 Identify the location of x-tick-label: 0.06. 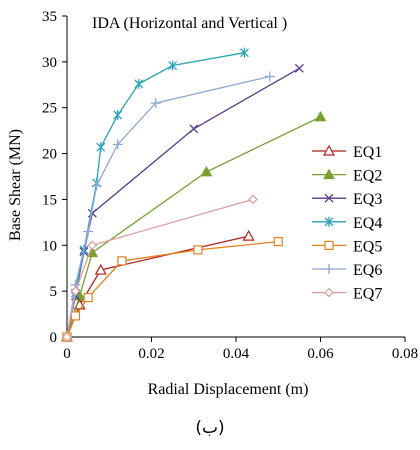
(320, 354).